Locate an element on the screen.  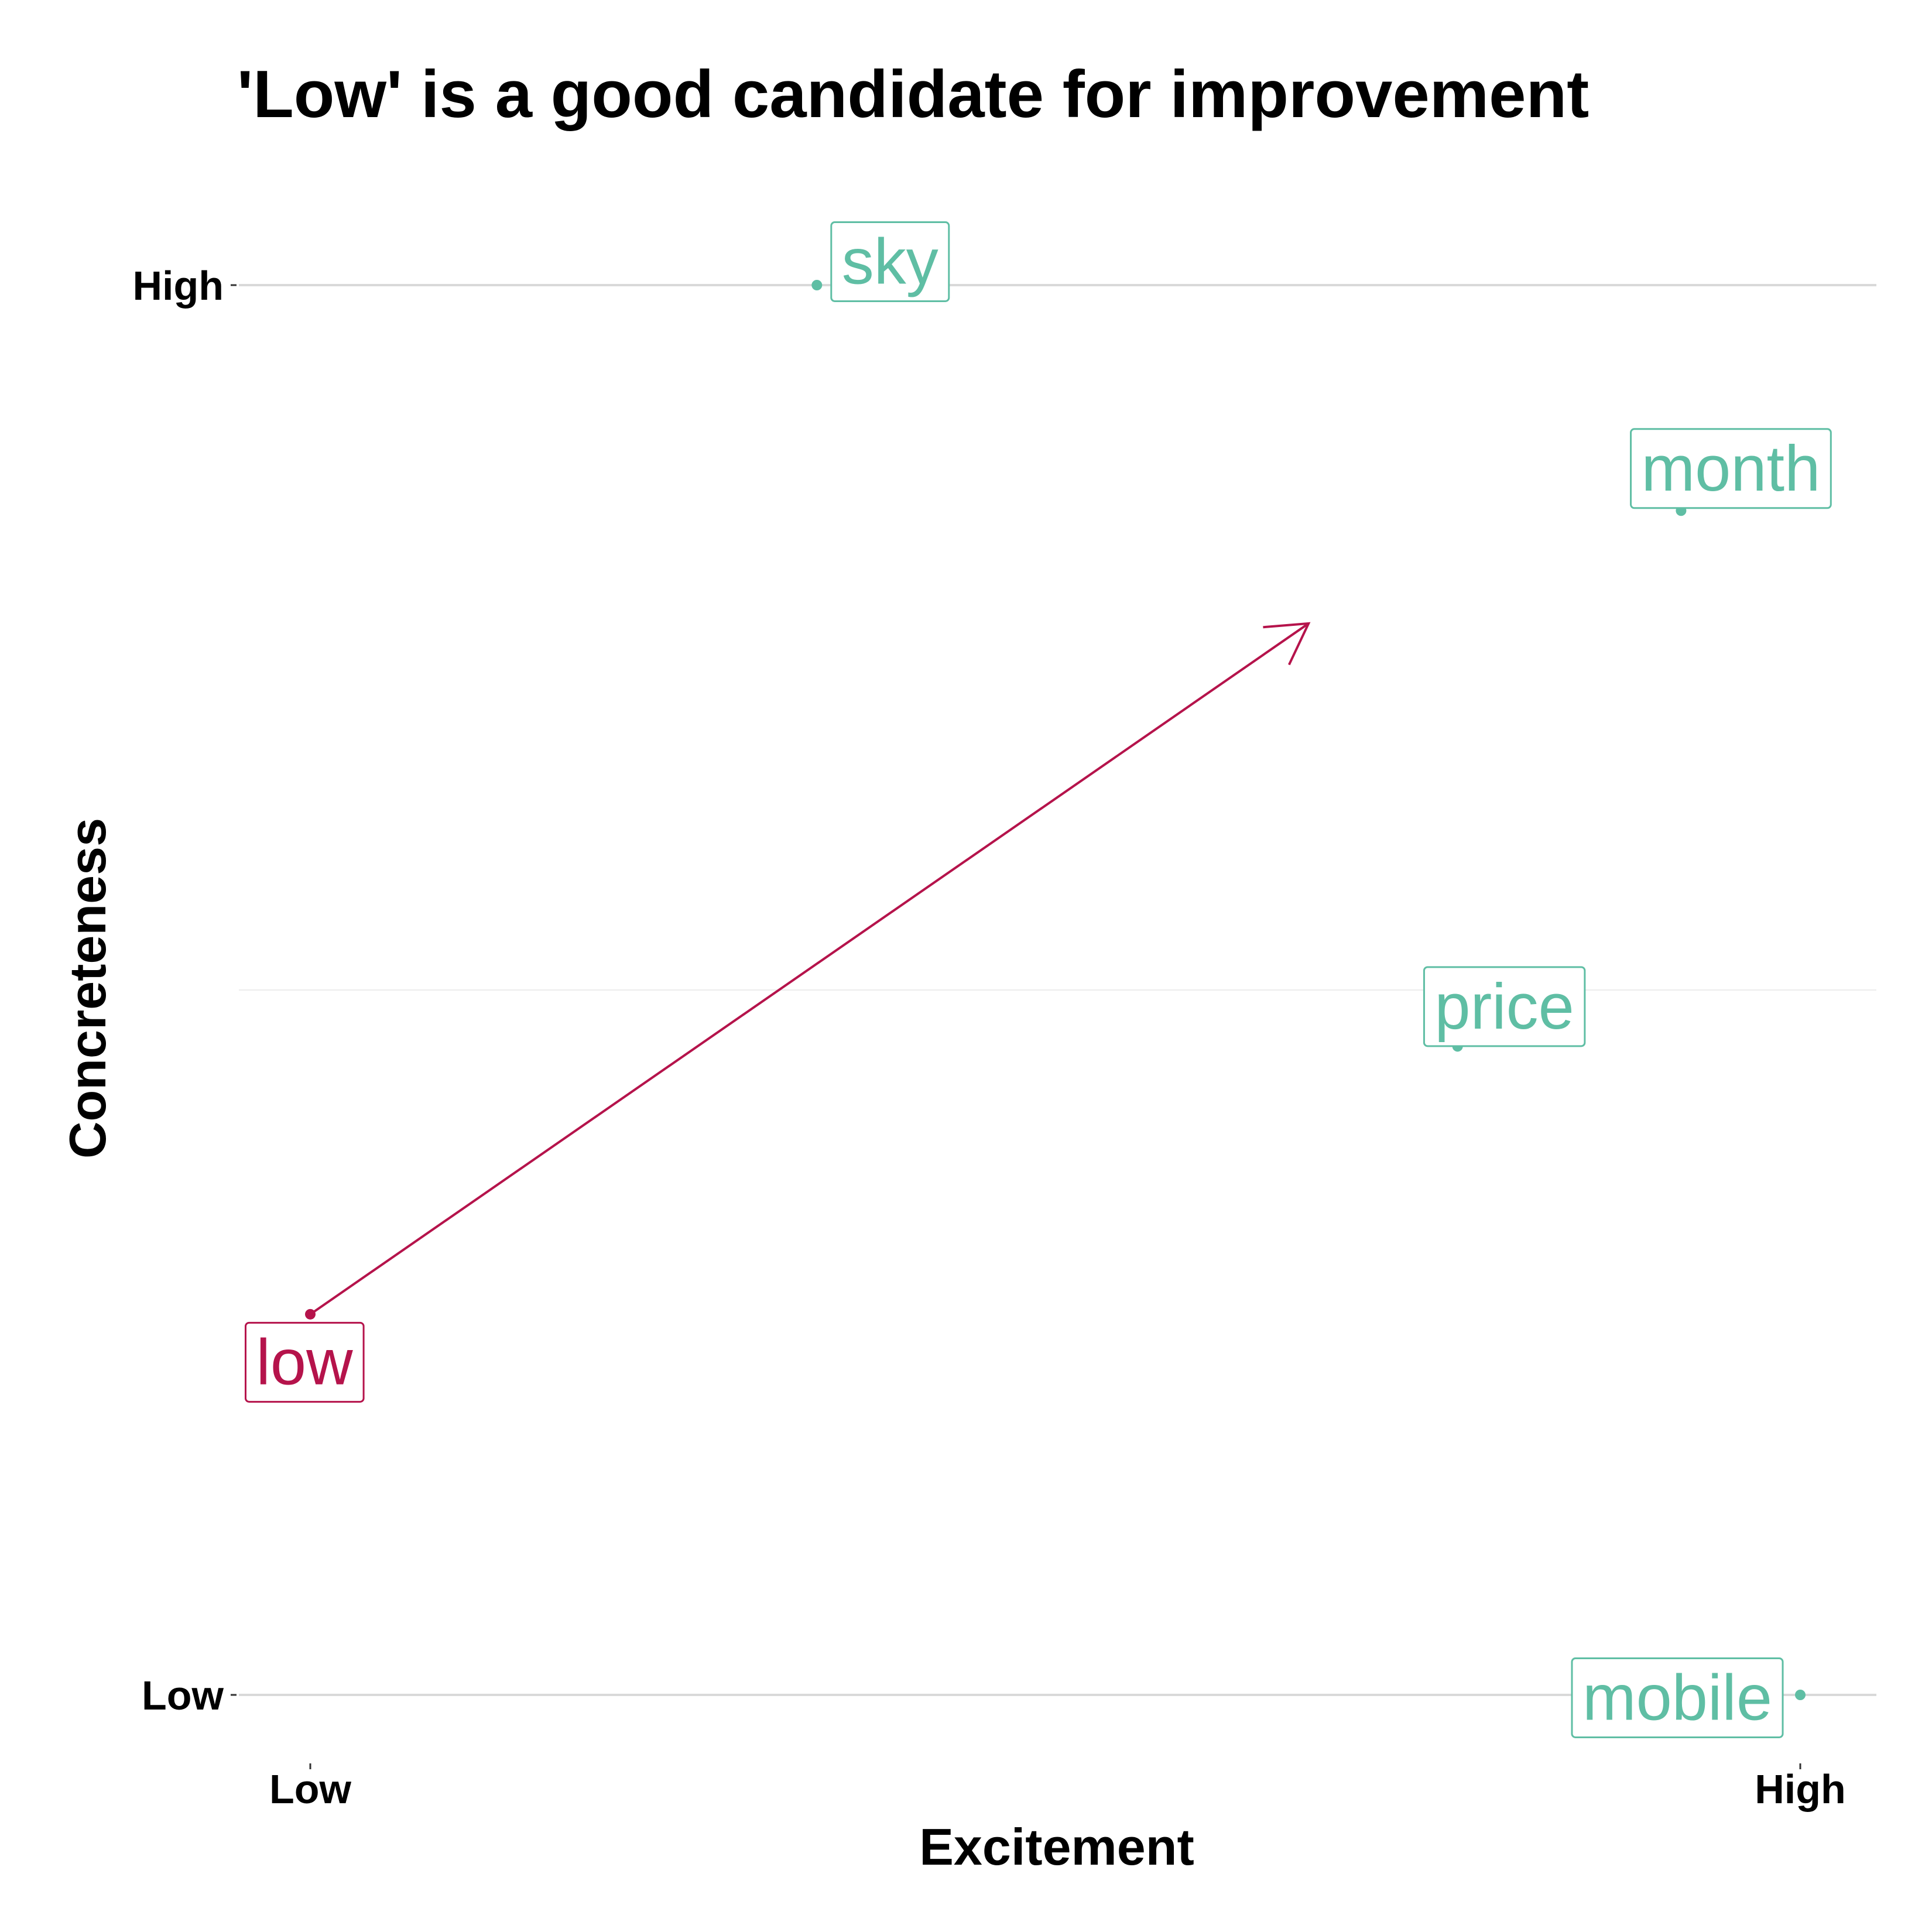
label-text-sky: sky is located at coordinates (890, 262).